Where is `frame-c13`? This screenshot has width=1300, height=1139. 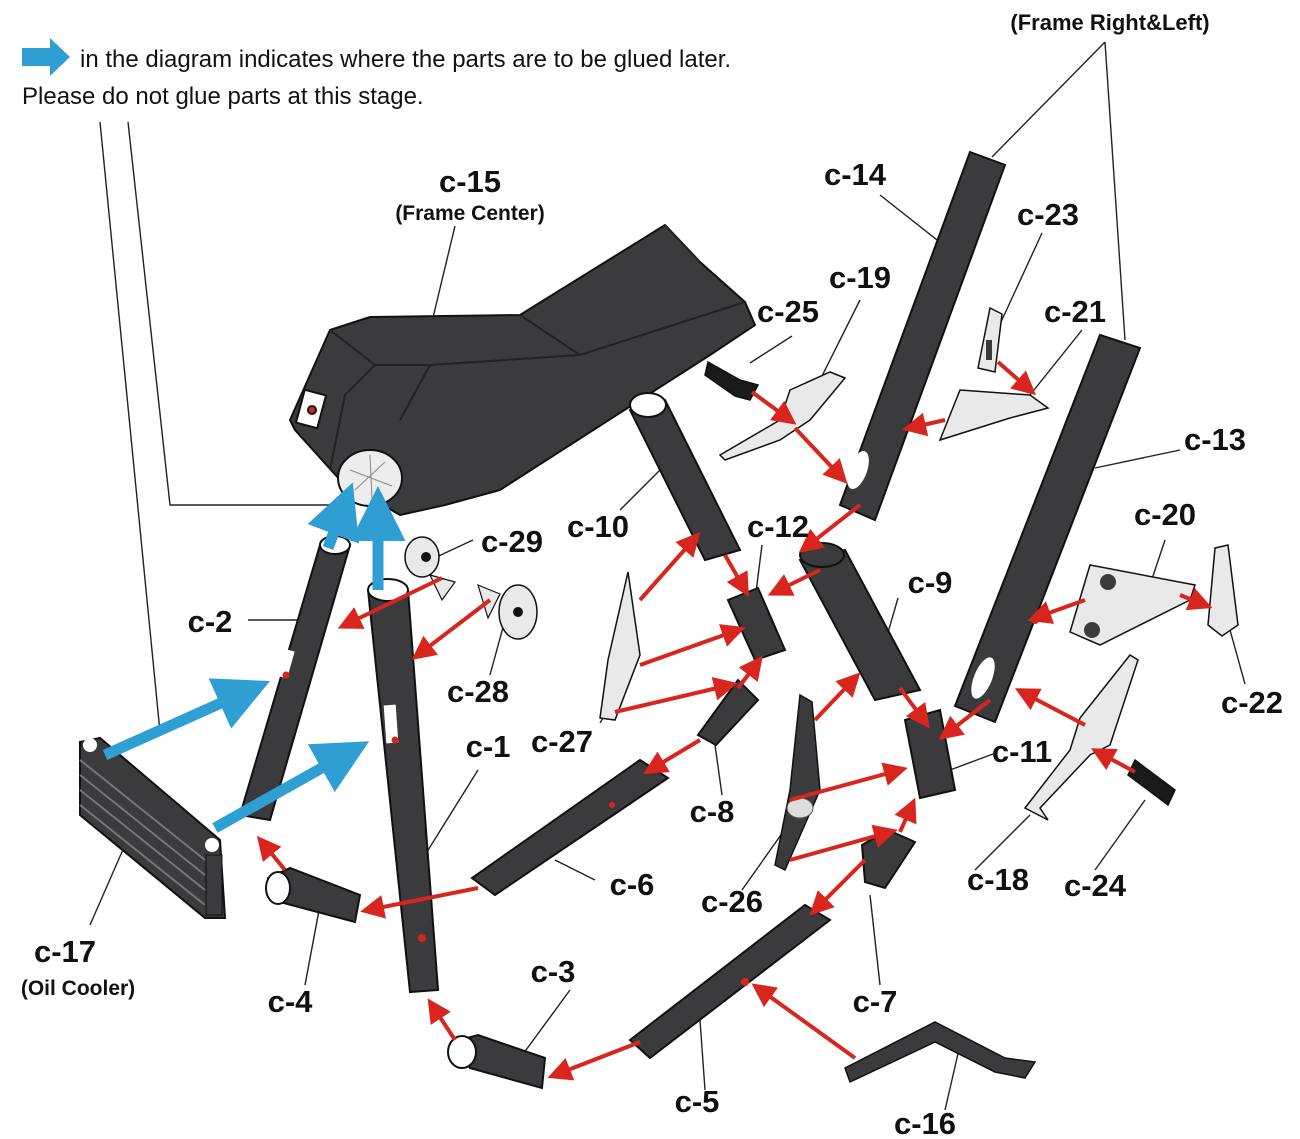
frame-c13 is located at coordinates (1047, 528).